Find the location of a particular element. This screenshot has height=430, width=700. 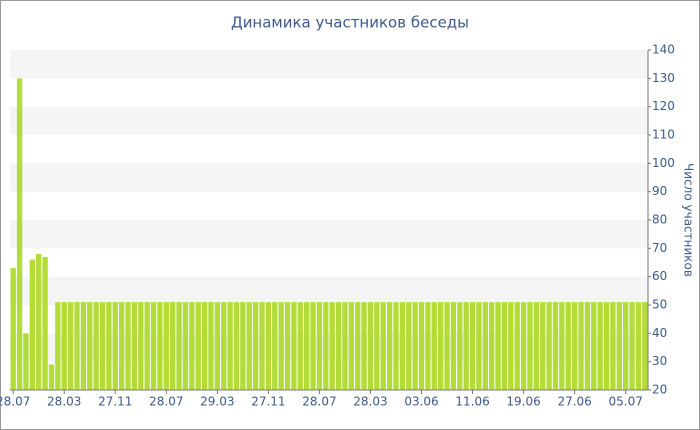

x-tick-label: 11.06 is located at coordinates (472, 402).